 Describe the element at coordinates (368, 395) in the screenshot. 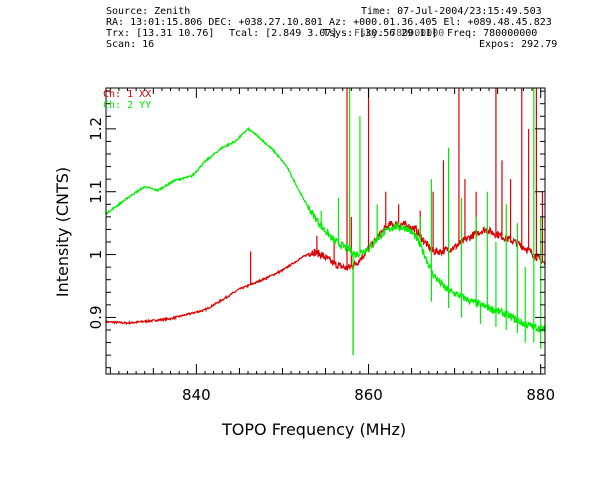

I see `x-tick-label: 860` at that location.